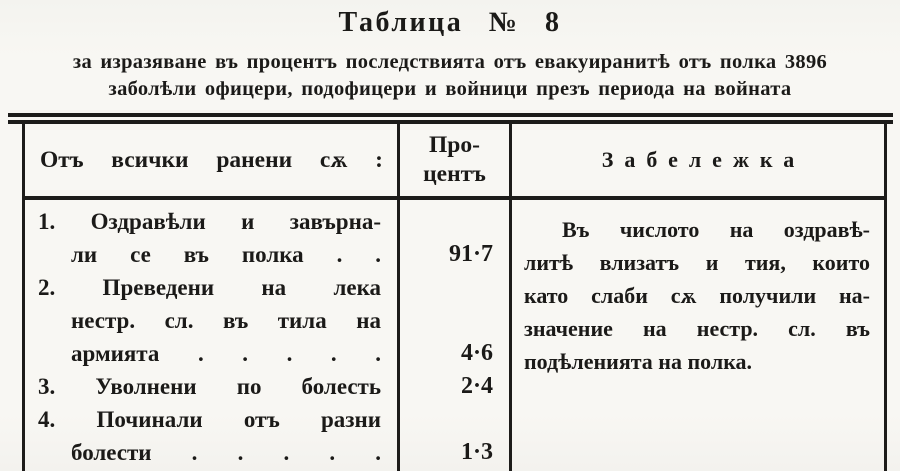  What do you see at coordinates (476, 386) in the screenshot?
I see `percent-value-entry-3: 2·4` at bounding box center [476, 386].